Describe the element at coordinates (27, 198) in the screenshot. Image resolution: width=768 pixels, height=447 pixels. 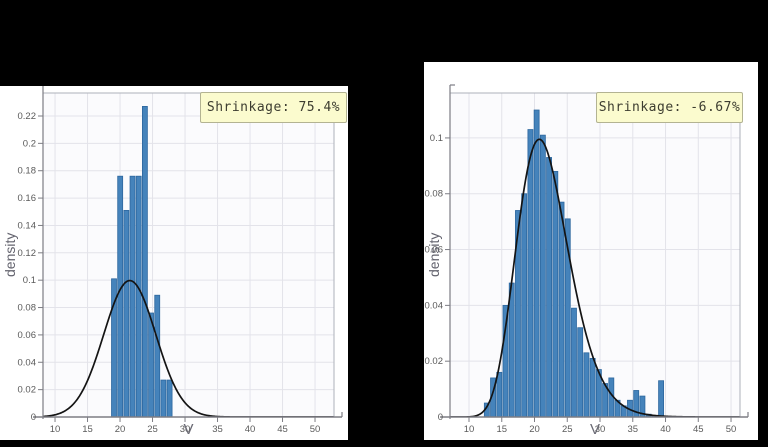
I see `svg-text: 0.16` at that location.